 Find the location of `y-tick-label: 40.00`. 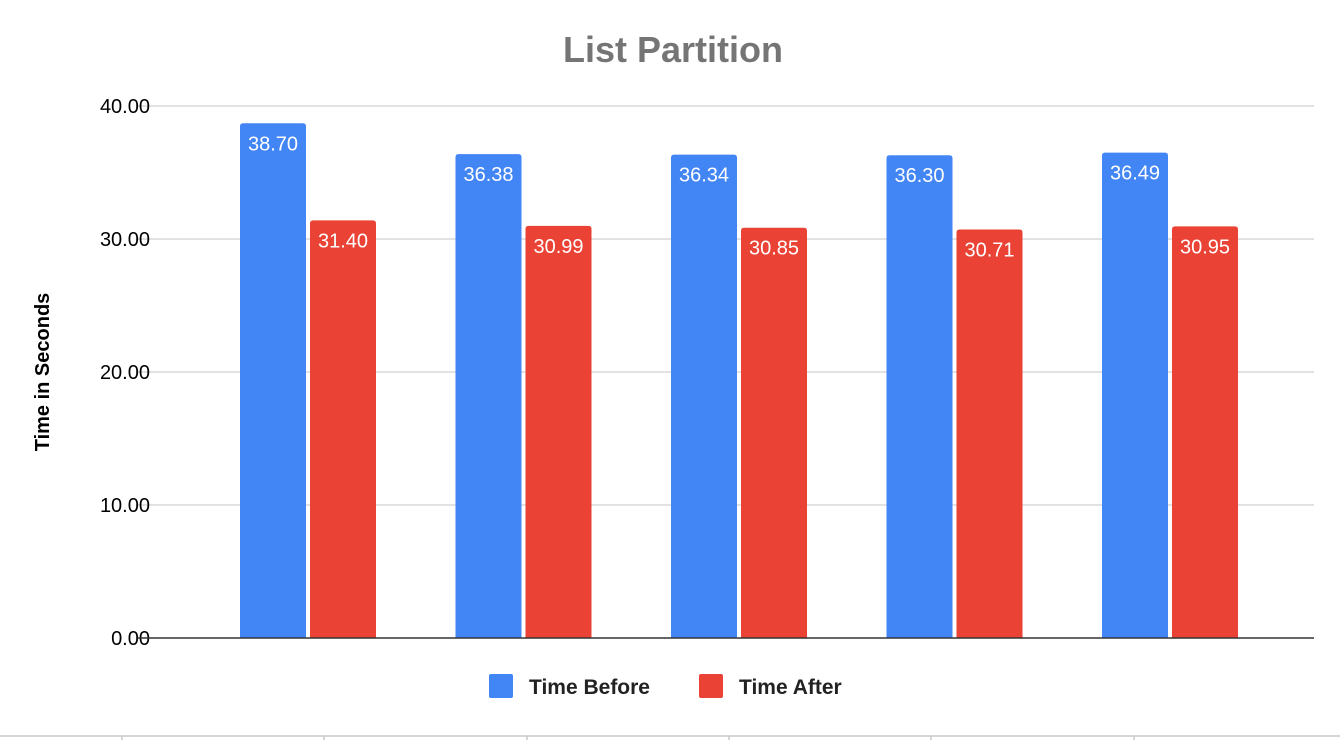

y-tick-label: 40.00 is located at coordinates (125, 107).